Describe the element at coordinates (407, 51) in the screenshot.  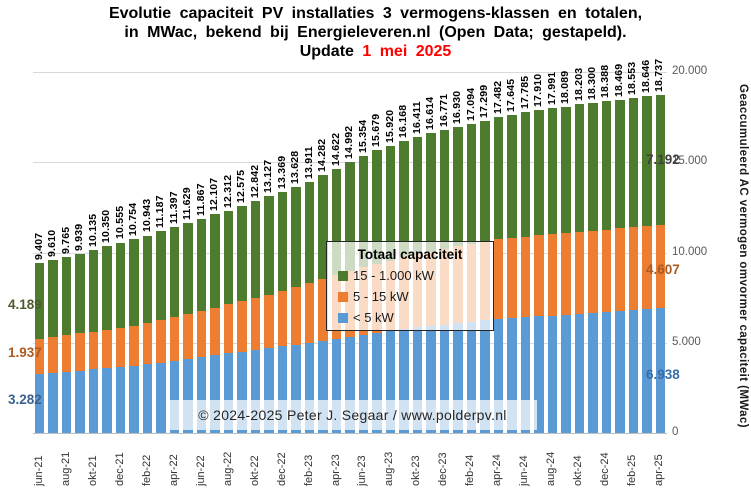
I see `update-date: 1 mei 2025` at that location.